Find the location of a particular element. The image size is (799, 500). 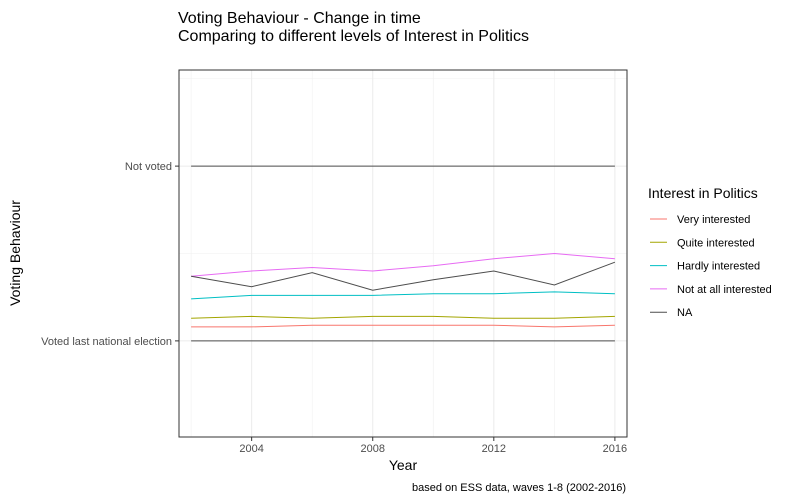

y-axis-title: Voting Behaviour is located at coordinates (15, 253).